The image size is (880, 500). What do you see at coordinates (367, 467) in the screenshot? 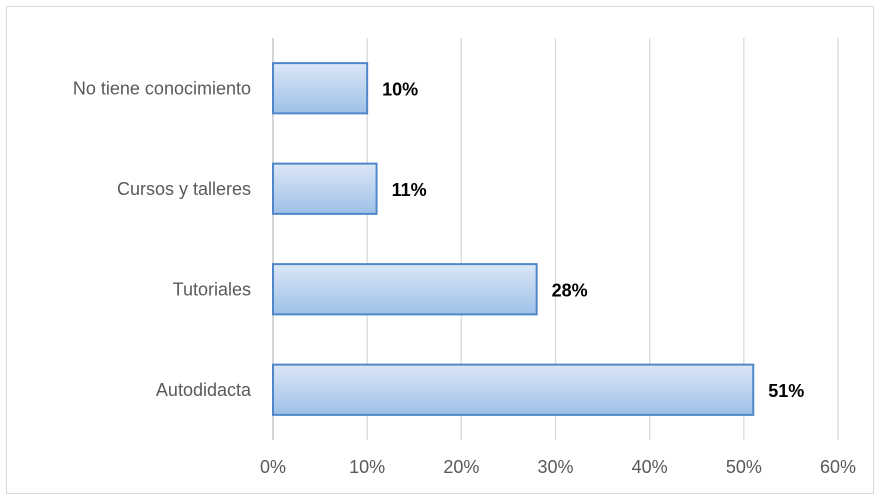
I see `x-tick-label: 10%` at bounding box center [367, 467].